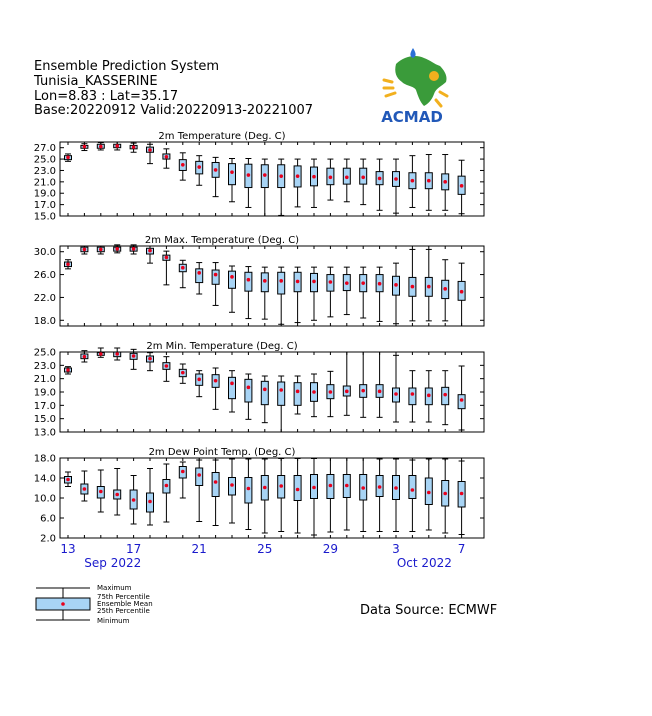 This screenshot has height=716, width=652. What do you see at coordinates (434, 76) in the screenshot?
I see `logo-sun-icon` at bounding box center [434, 76].